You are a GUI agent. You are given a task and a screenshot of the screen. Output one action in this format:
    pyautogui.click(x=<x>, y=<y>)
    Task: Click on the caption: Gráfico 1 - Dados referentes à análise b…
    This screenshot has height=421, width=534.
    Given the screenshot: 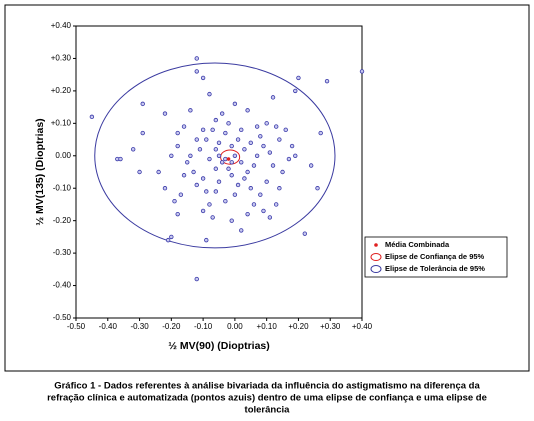 What is the action you would take?
    pyautogui.click(x=267, y=386)
    